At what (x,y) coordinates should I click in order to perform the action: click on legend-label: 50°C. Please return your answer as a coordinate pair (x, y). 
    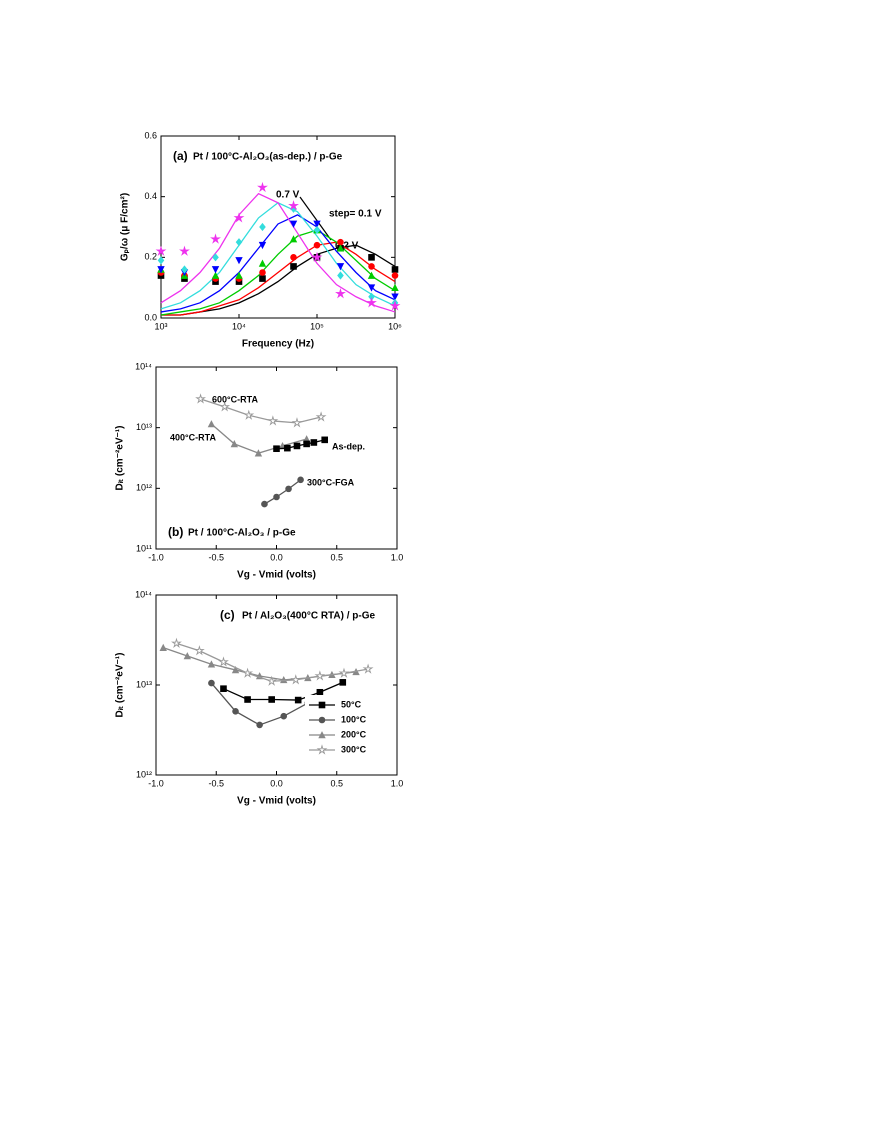
    Looking at the image, I should click on (351, 704).